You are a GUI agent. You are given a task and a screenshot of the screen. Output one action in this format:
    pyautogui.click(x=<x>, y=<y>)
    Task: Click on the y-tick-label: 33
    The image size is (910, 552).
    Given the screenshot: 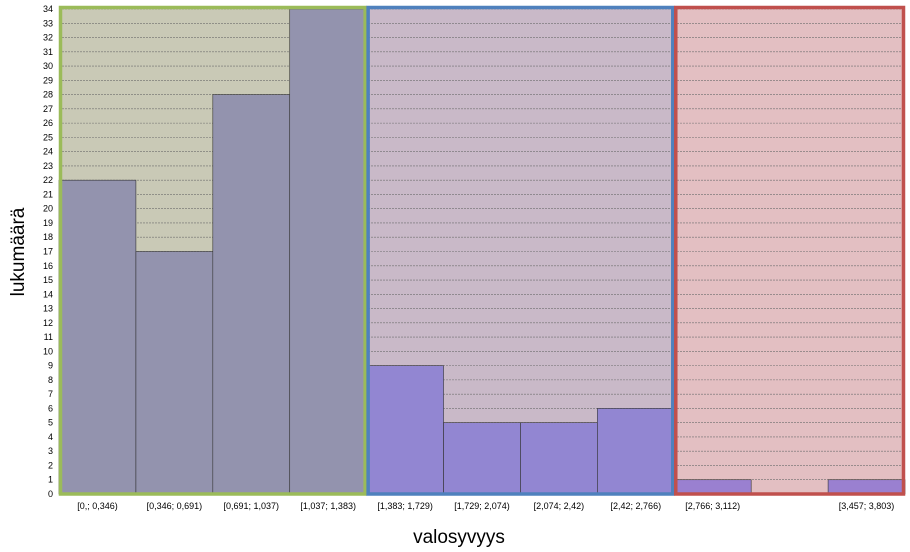 What is the action you would take?
    pyautogui.click(x=48, y=23)
    